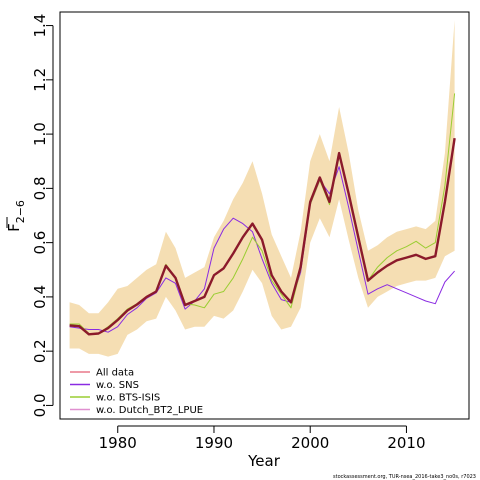 This screenshot has height=480, width=480. I want to click on y-tick-label: 0.6, so click(40, 243).